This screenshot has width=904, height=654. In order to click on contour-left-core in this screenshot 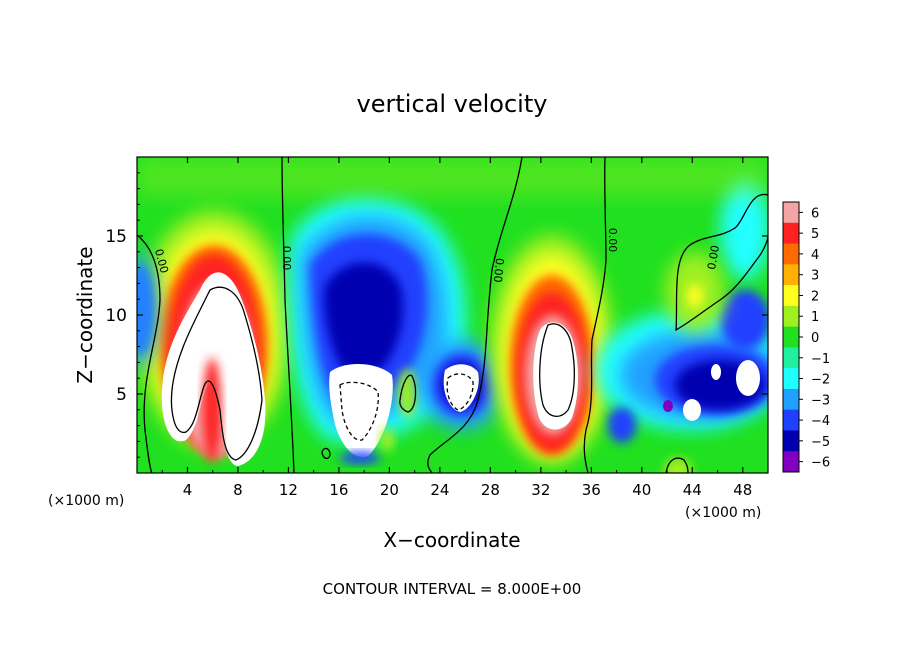, I will do `click(216, 373)`.